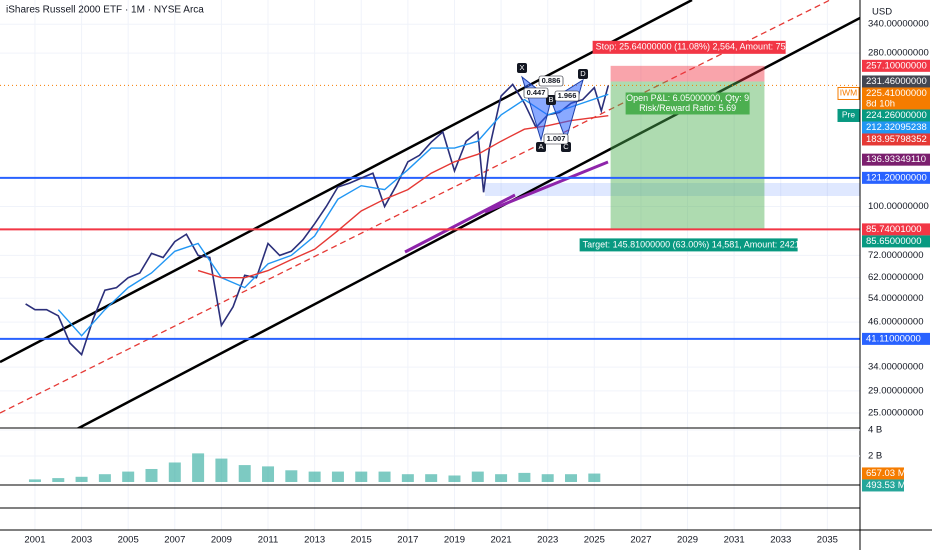  I want to click on tag-label: Pre, so click(849, 115).